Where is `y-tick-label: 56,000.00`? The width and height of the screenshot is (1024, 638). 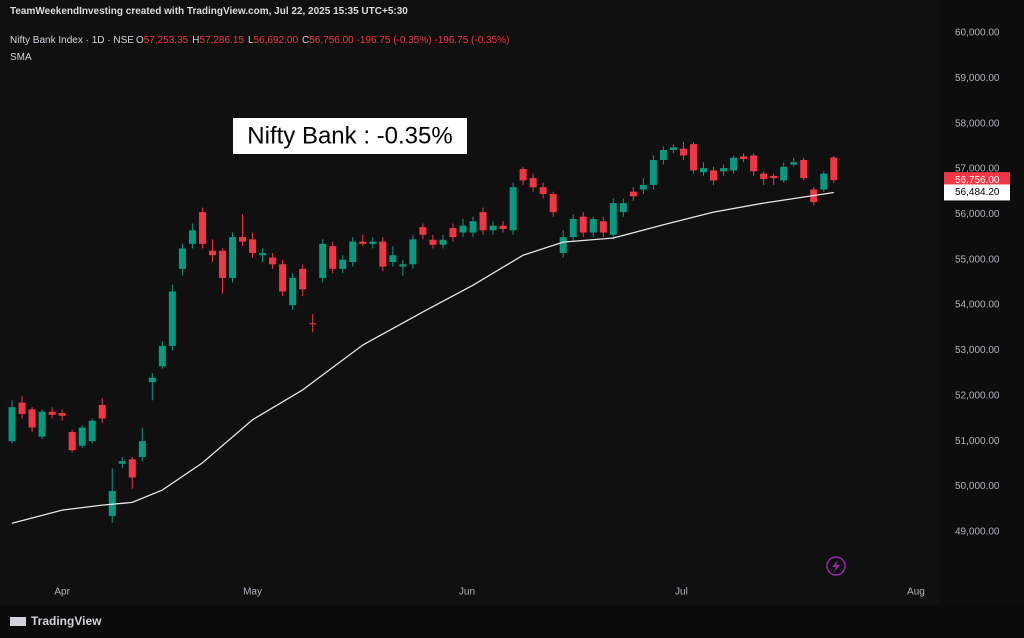 y-tick-label: 56,000.00 is located at coordinates (977, 214).